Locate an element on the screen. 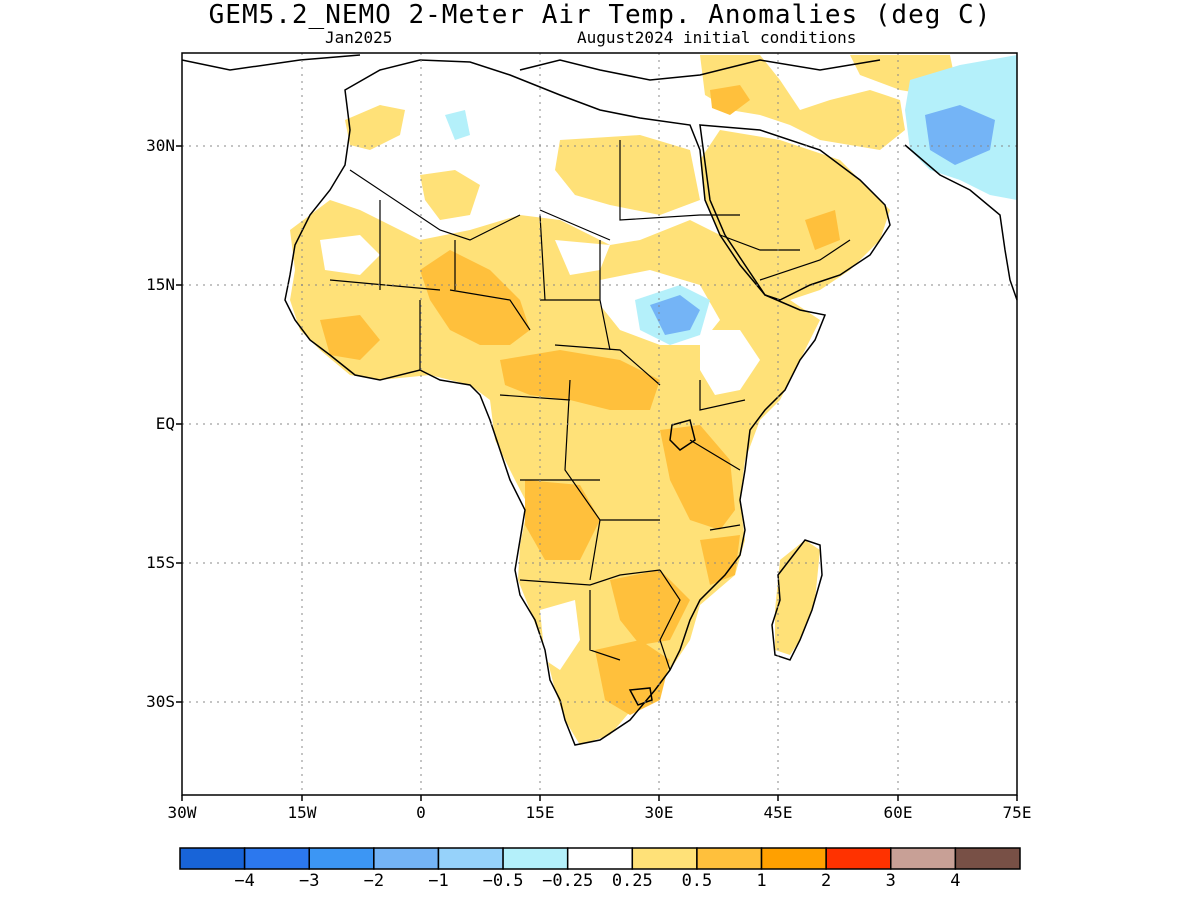 Image resolution: width=1200 pixels, height=900 pixels. lat-tick-label: 15N is located at coordinates (160, 284).